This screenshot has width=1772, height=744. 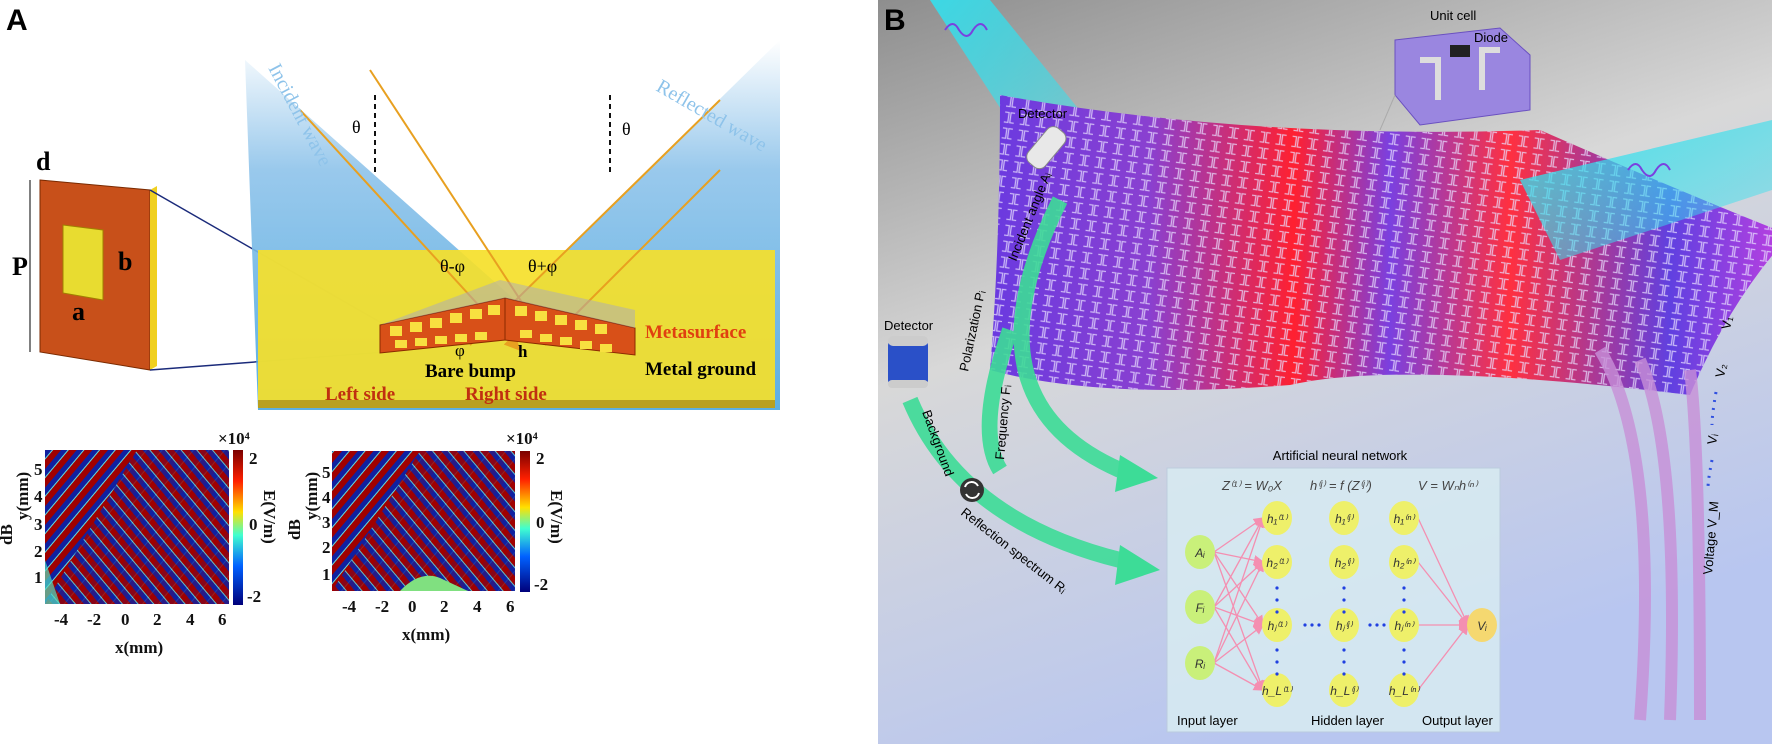 I want to click on svg-text: 5, so click(x=38, y=469).